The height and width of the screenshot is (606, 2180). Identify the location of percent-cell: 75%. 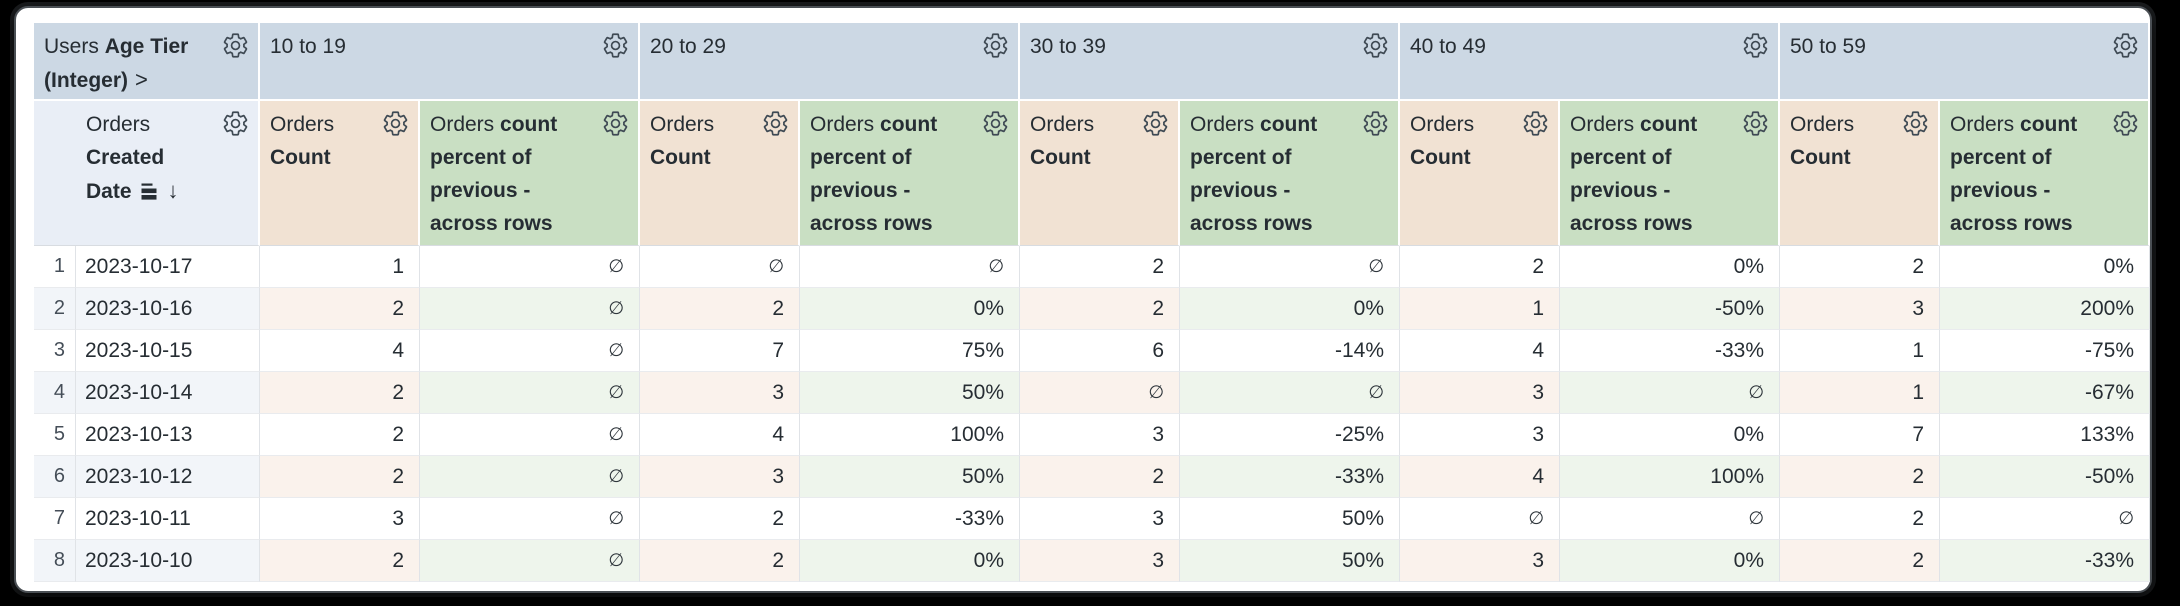
(910, 351).